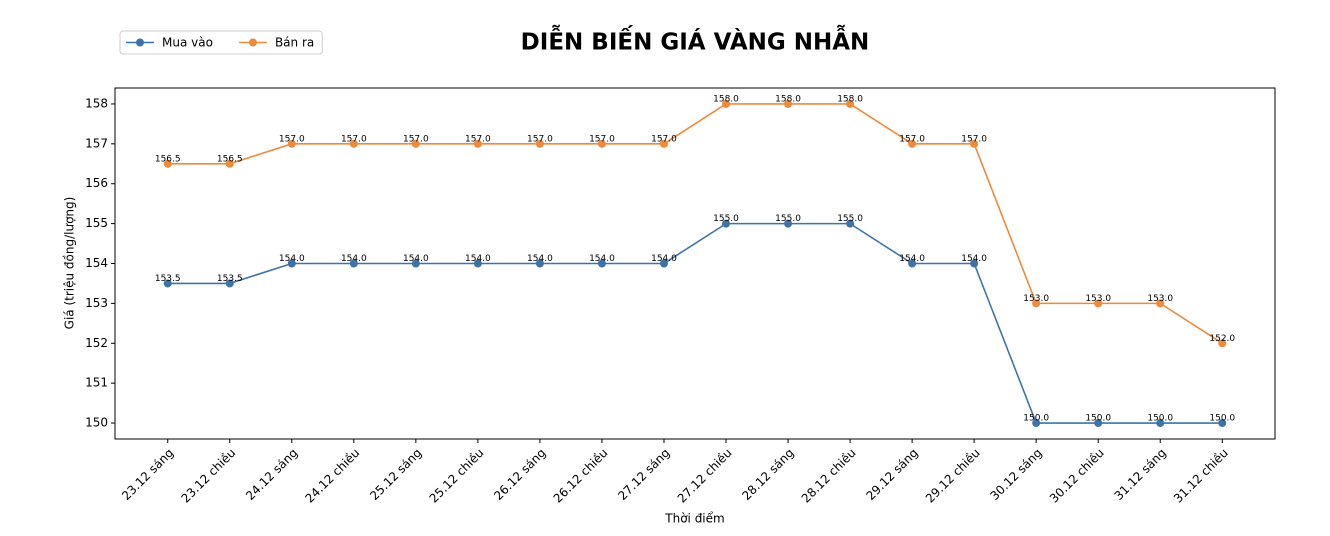  I want to click on y-tick-label: 157, so click(96, 143).